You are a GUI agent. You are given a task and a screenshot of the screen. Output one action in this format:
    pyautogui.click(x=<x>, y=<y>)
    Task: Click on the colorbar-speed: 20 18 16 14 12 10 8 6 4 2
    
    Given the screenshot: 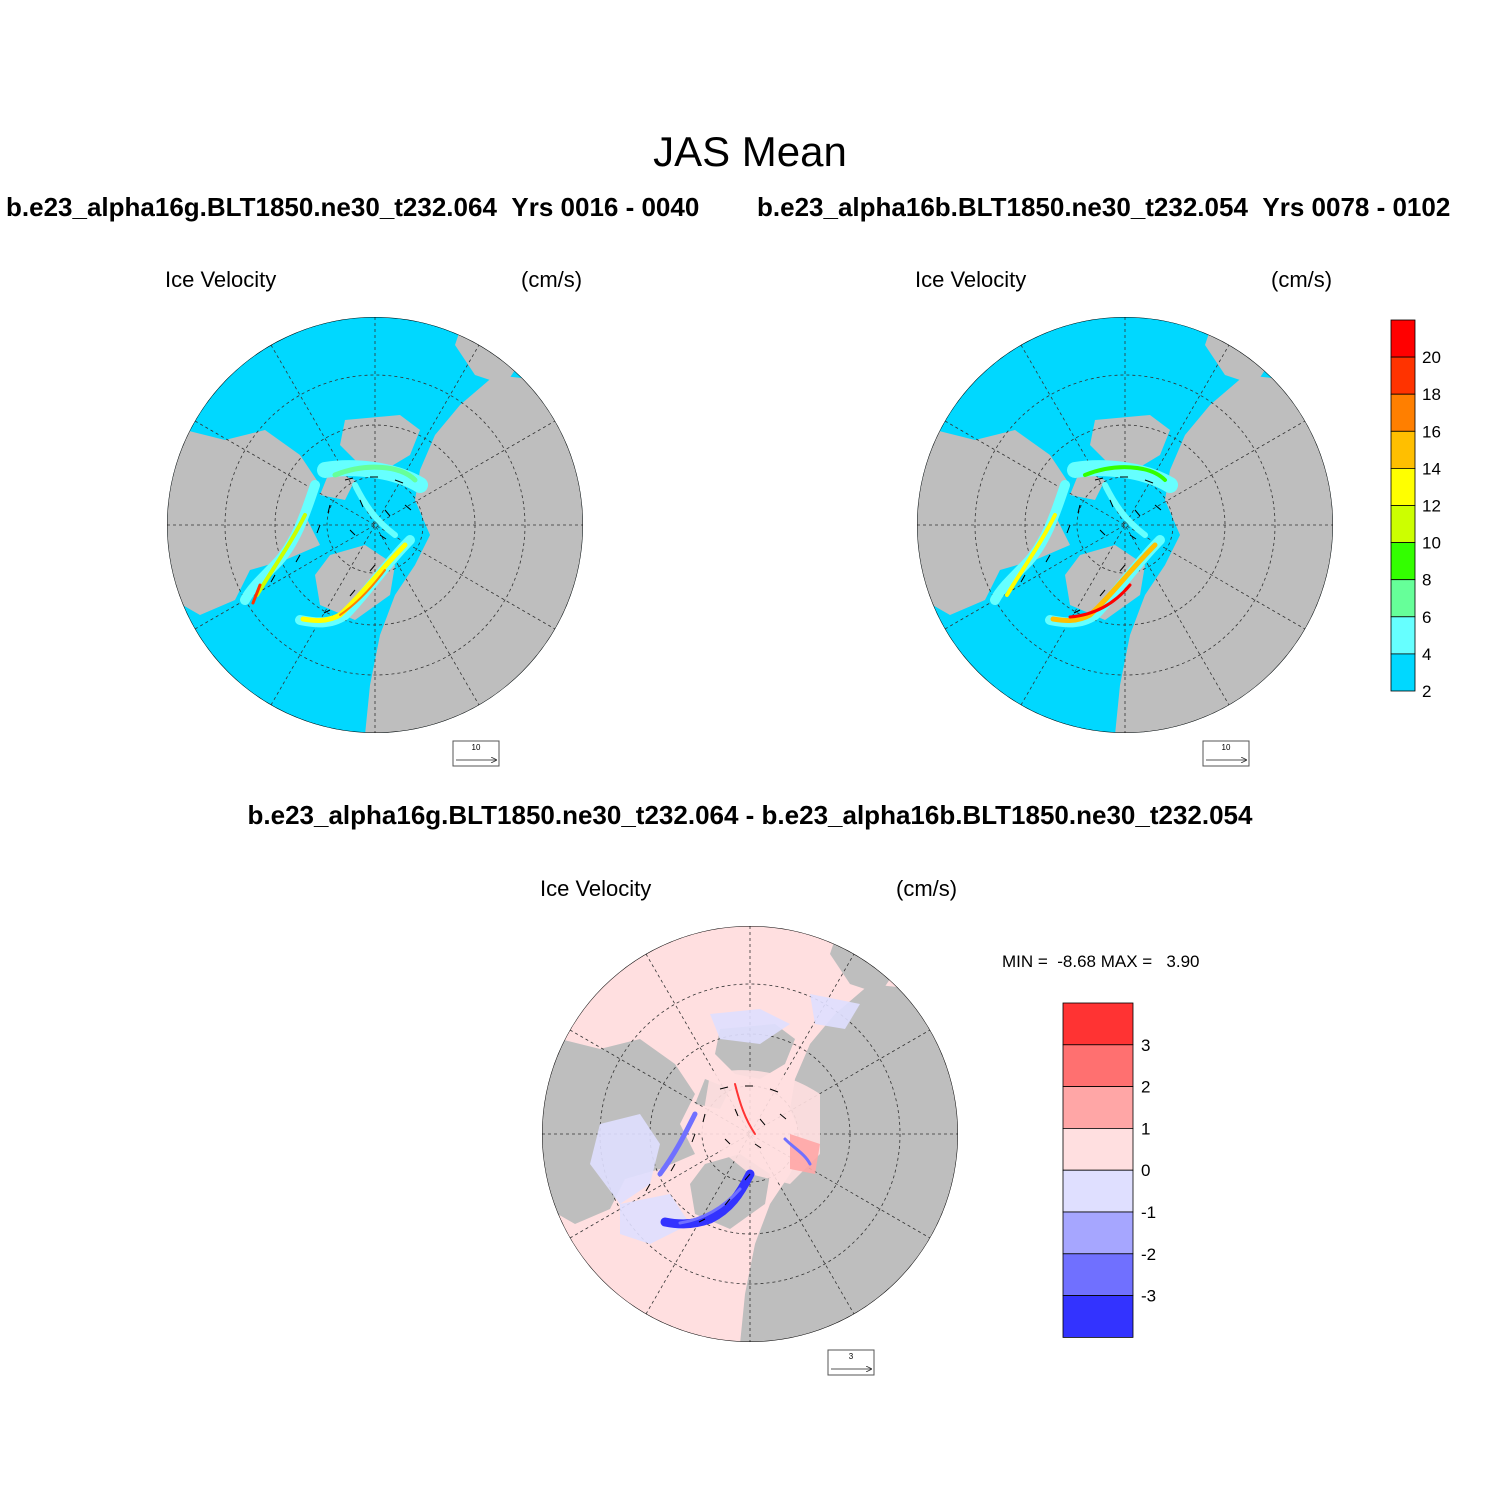 What is the action you would take?
    pyautogui.click(x=1415, y=510)
    